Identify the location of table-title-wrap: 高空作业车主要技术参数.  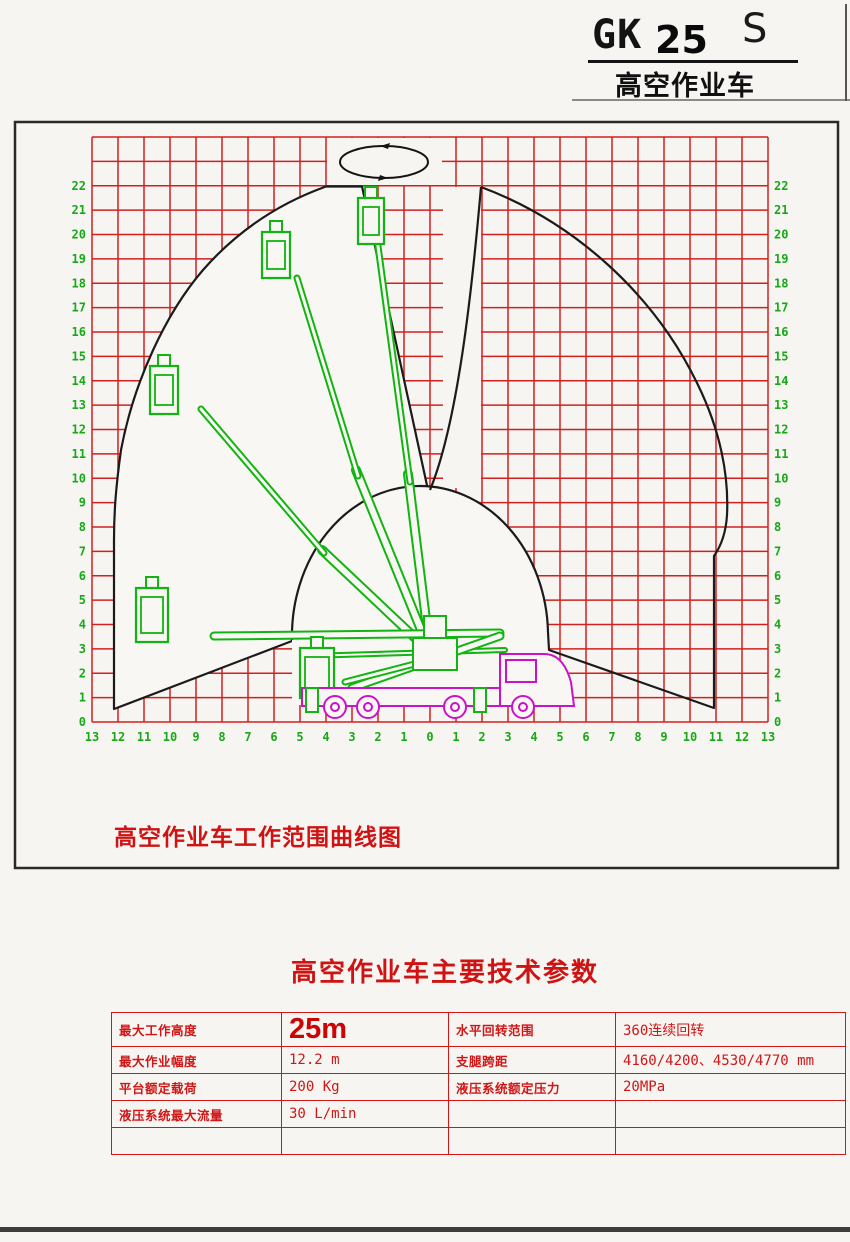
(425, 970).